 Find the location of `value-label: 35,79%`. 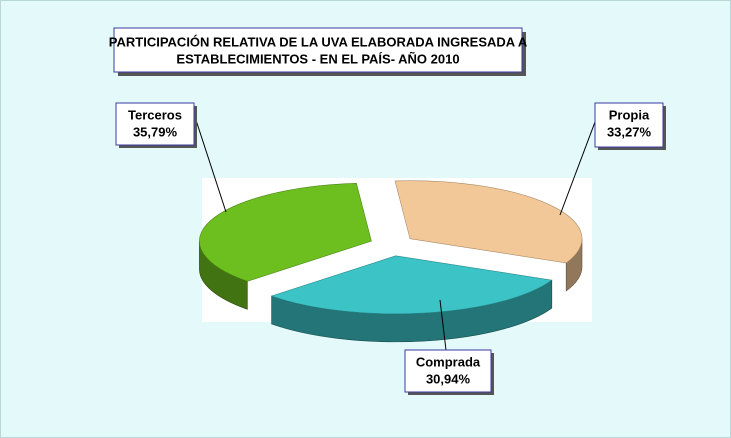

value-label: 35,79% is located at coordinates (155, 131).